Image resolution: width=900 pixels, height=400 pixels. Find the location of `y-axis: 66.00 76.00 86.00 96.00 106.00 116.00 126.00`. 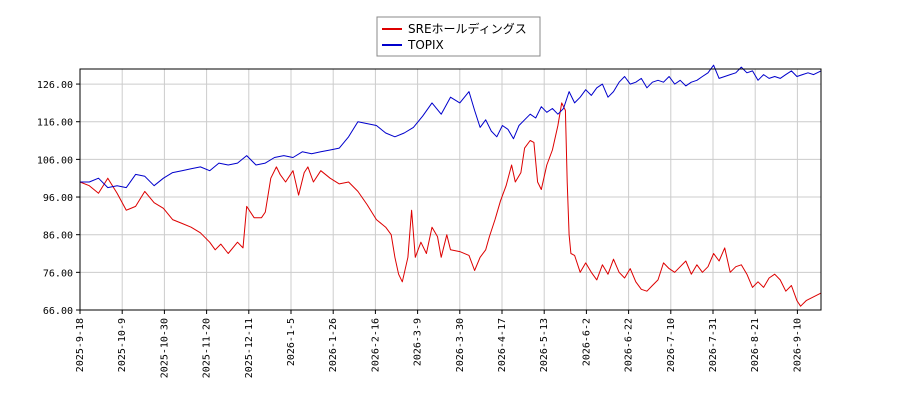

y-axis: 66.00 76.00 86.00 96.00 106.00 116.00 126.00 is located at coordinates (58, 198).